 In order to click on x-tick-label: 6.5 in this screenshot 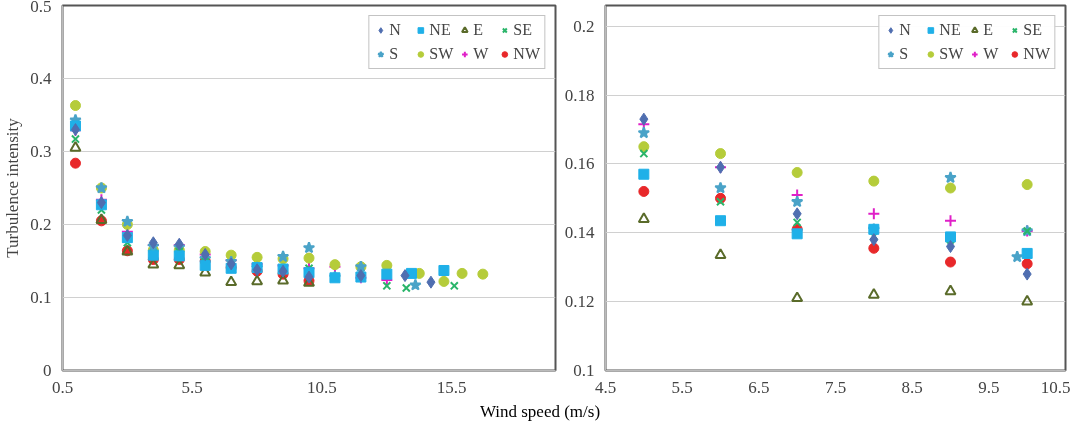, I will do `click(759, 387)`.